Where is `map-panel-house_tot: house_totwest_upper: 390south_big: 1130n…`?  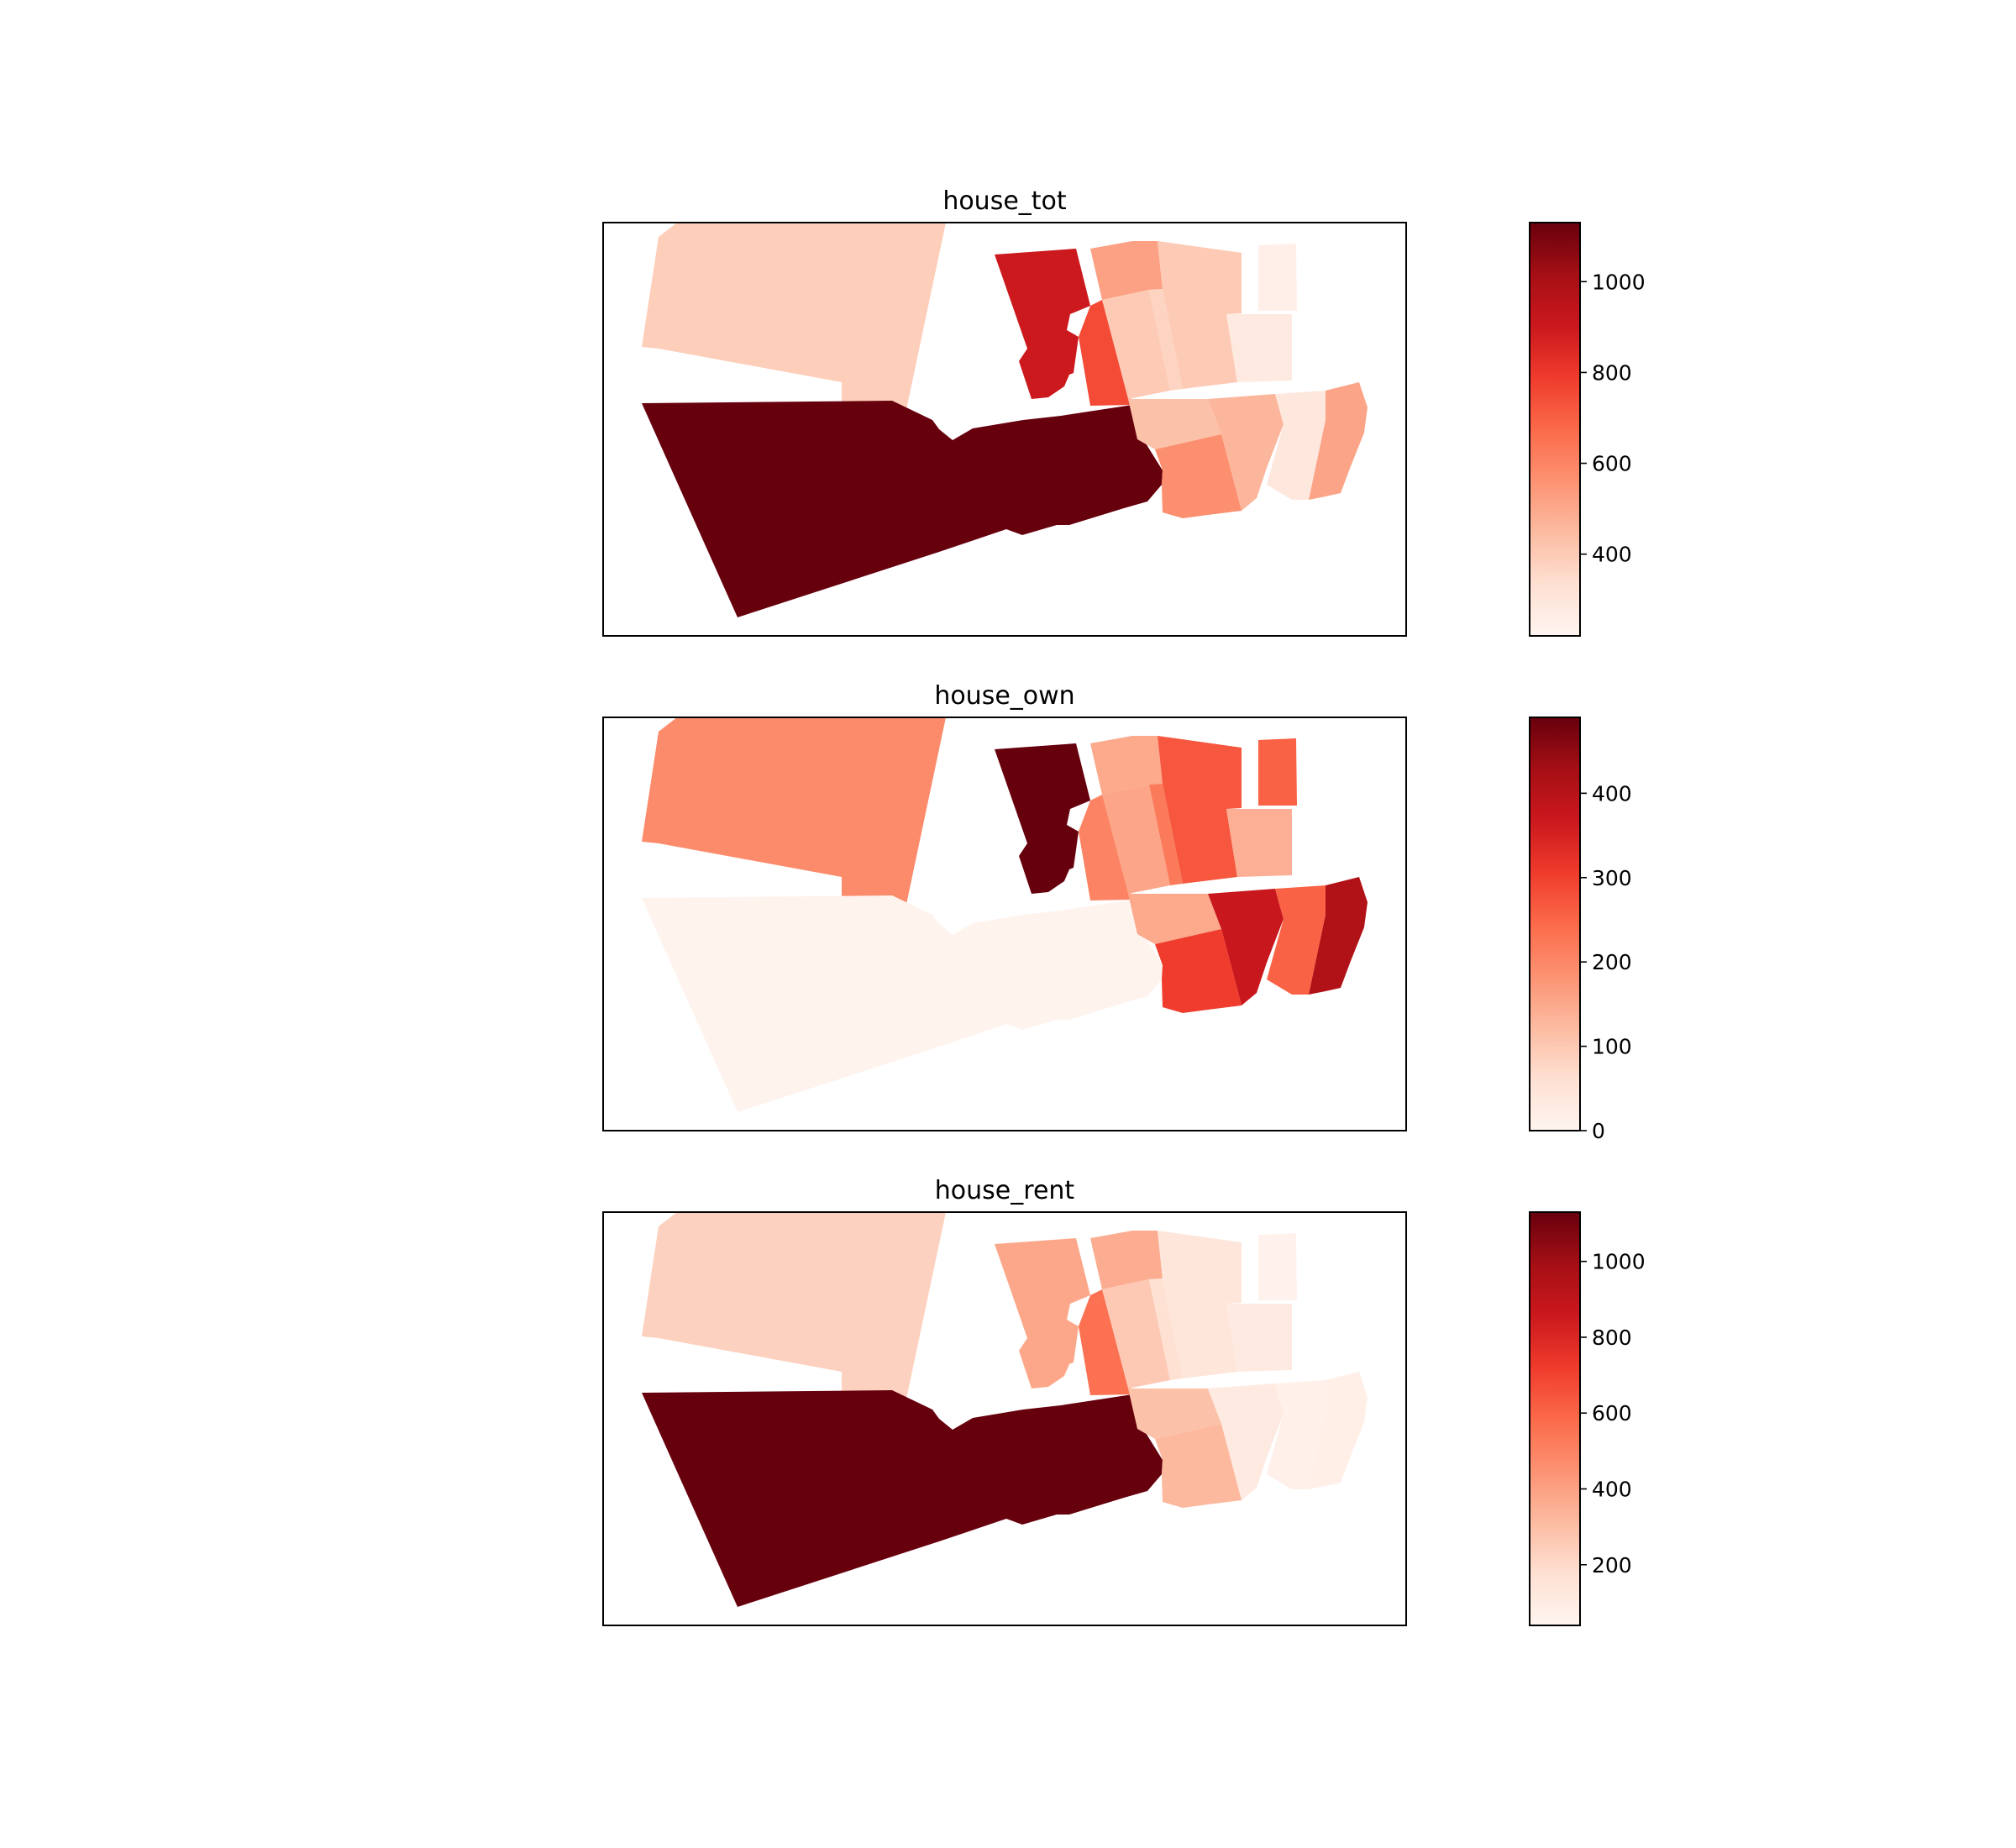
map-panel-house_tot: house_totwest_upper: 390south_big: 1130n… is located at coordinates (1124, 411).